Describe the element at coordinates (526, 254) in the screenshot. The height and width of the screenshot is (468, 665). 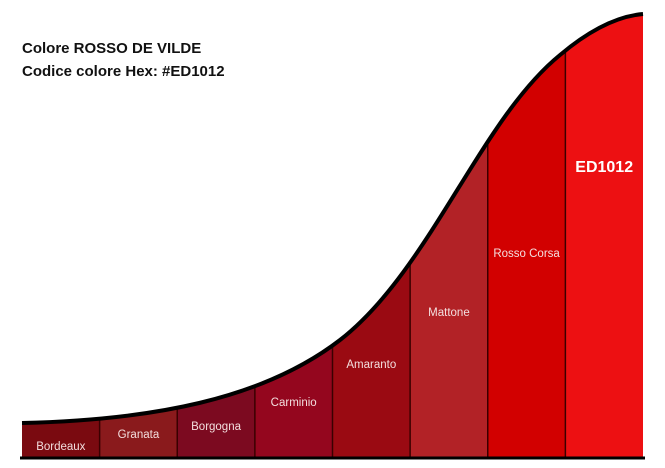
I see `swatch-label: Rosso Corsa` at that location.